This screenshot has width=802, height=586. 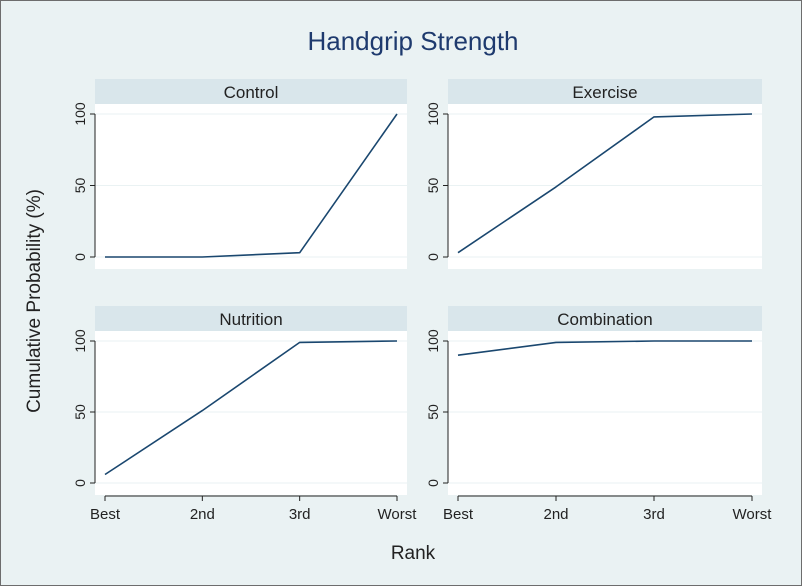 I want to click on panel-title: Combination, so click(x=604, y=319).